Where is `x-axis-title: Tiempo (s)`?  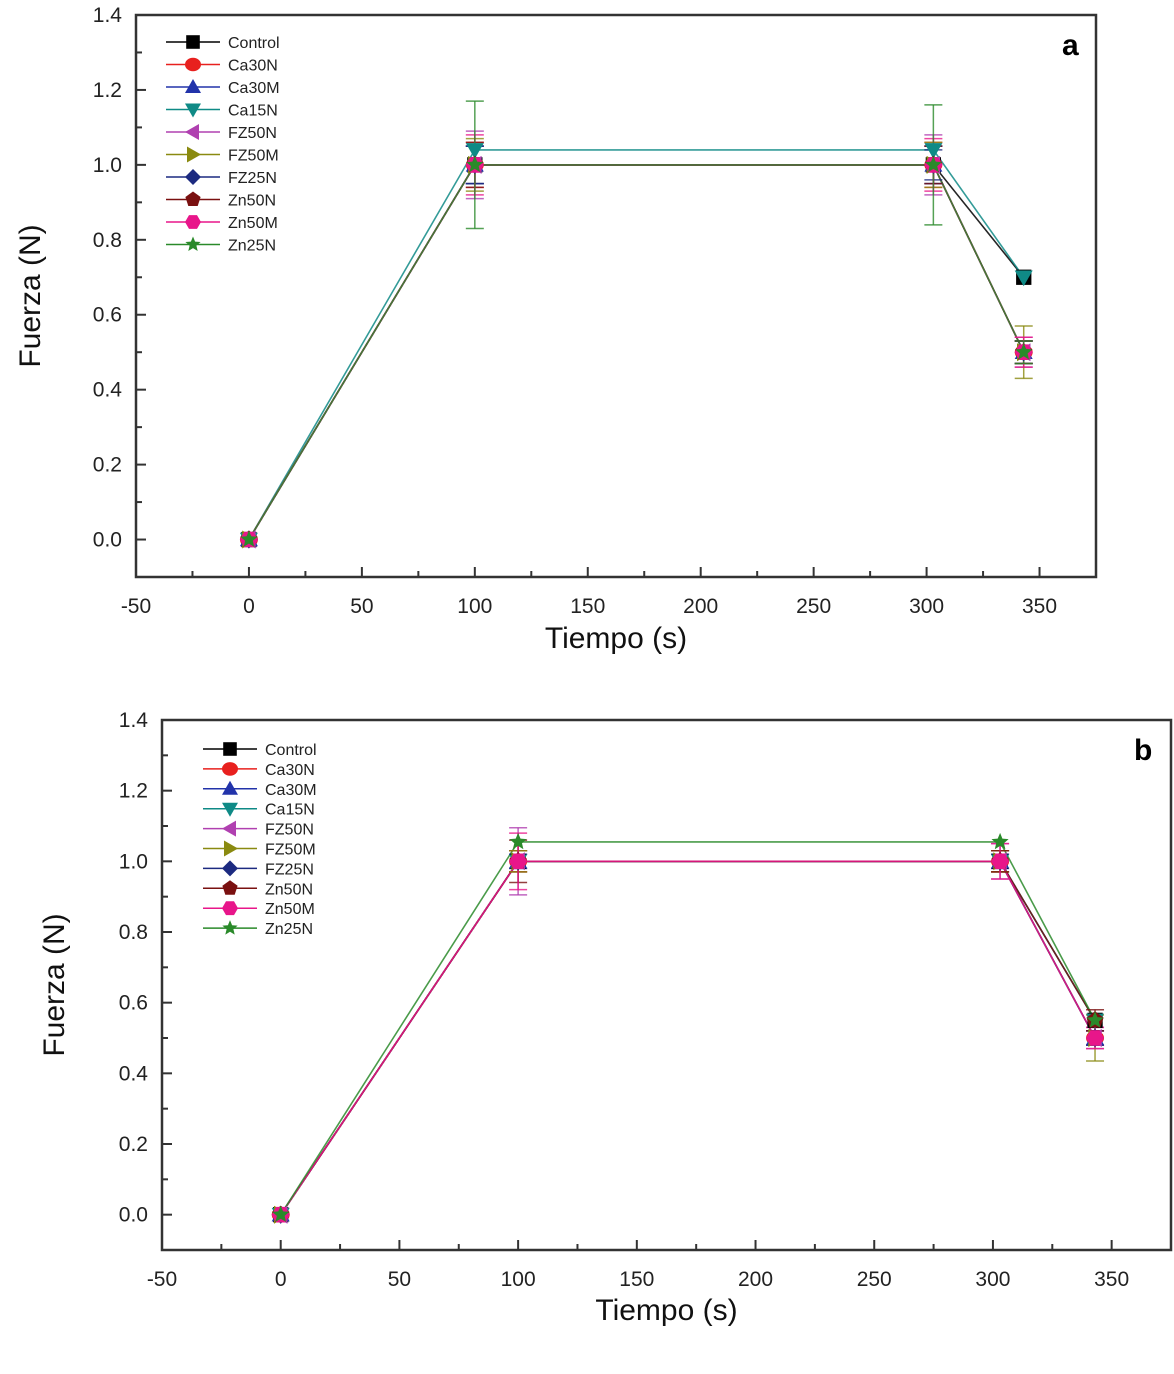 x-axis-title: Tiempo (s) is located at coordinates (616, 638).